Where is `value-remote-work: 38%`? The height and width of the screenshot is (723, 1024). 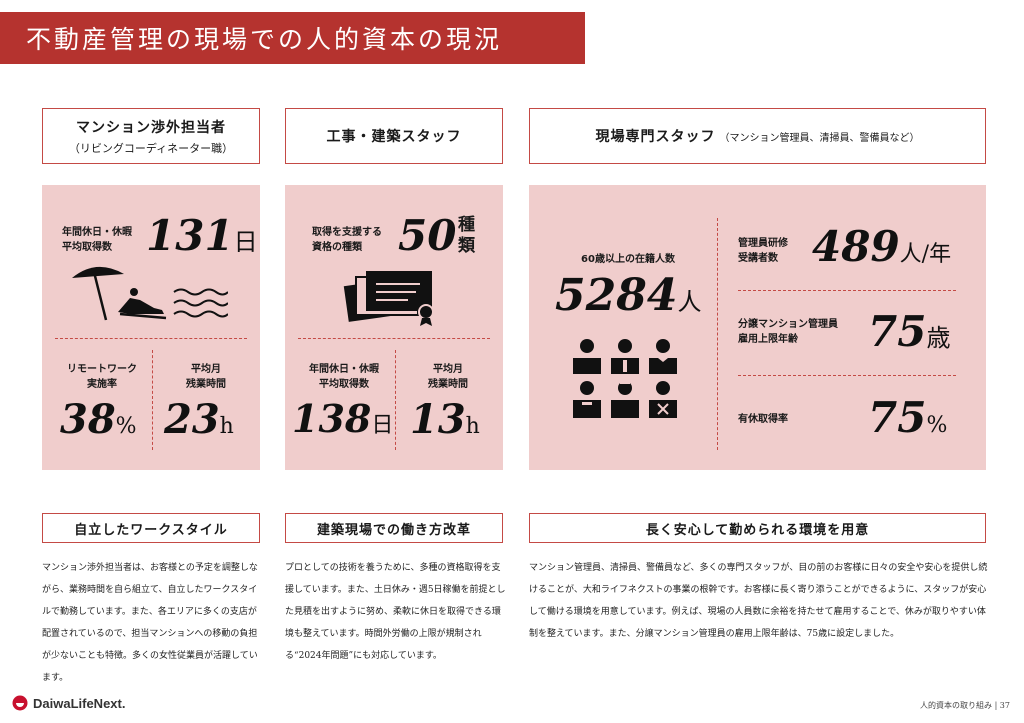
value-remote-work: 38% is located at coordinates (98, 419).